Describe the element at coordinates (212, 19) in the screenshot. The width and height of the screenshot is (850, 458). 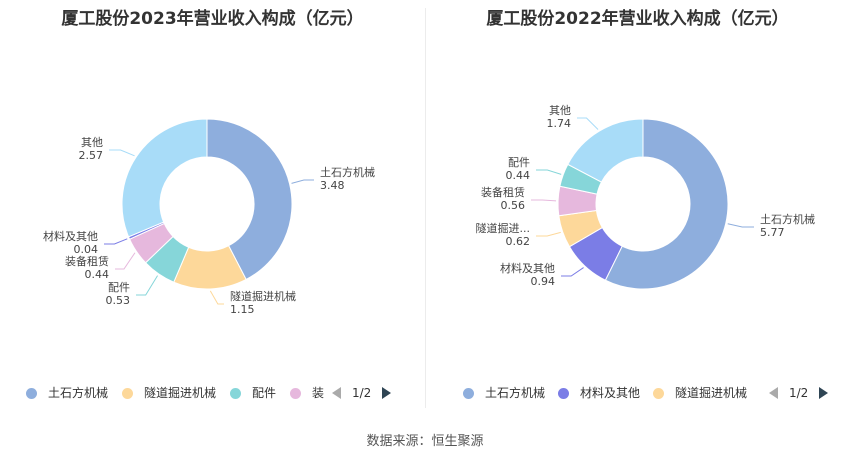
I see `chart-title: 厦工股份2023年营业收入构成（亿元）` at that location.